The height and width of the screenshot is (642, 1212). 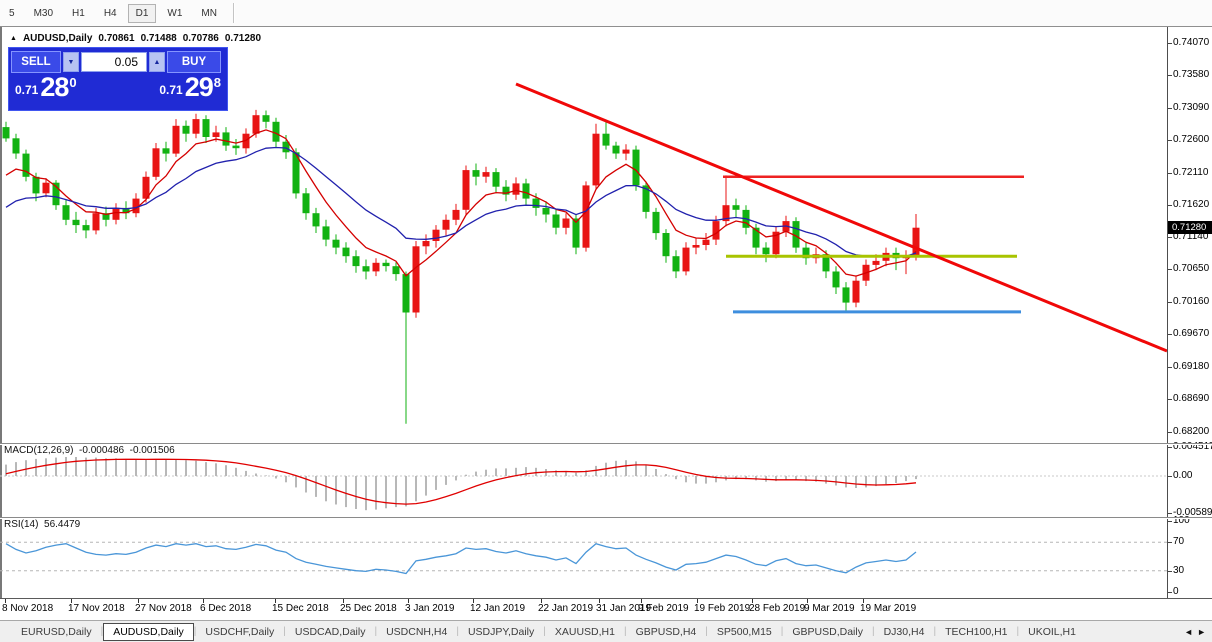 I want to click on price-axis-label: 0.70160, so click(x=1191, y=301).